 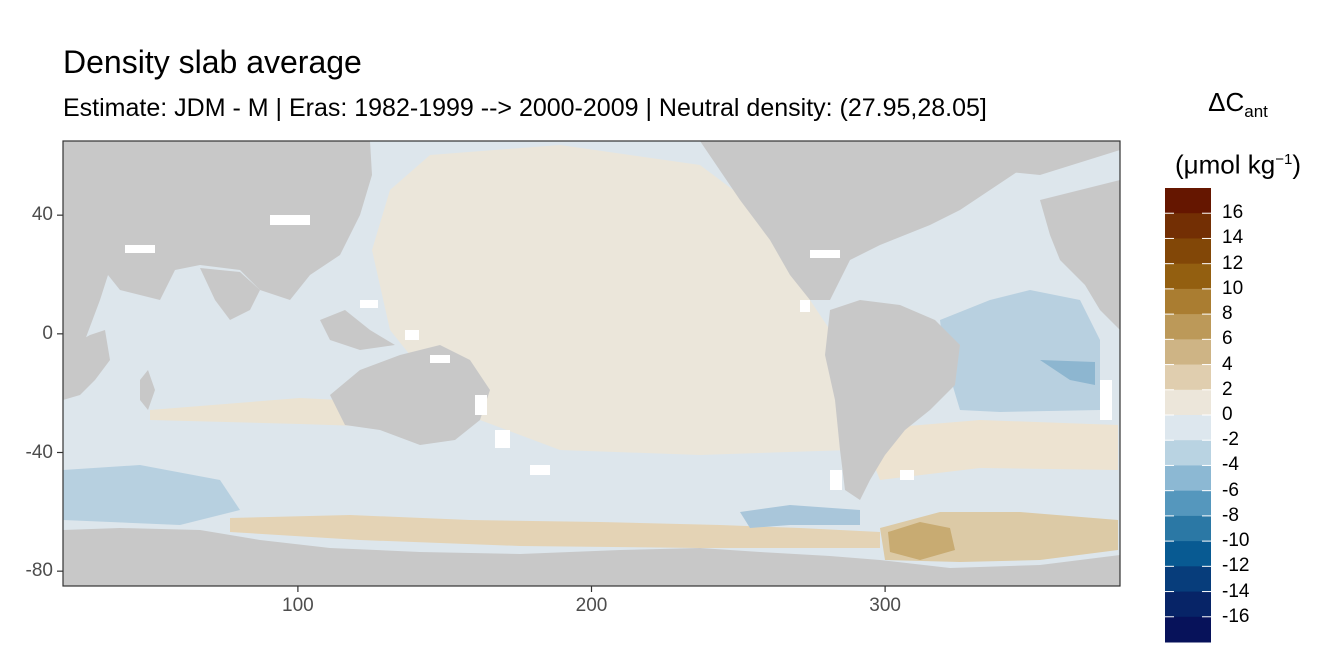 What do you see at coordinates (1230, 515) in the screenshot?
I see `legend-tick-label: -8` at bounding box center [1230, 515].